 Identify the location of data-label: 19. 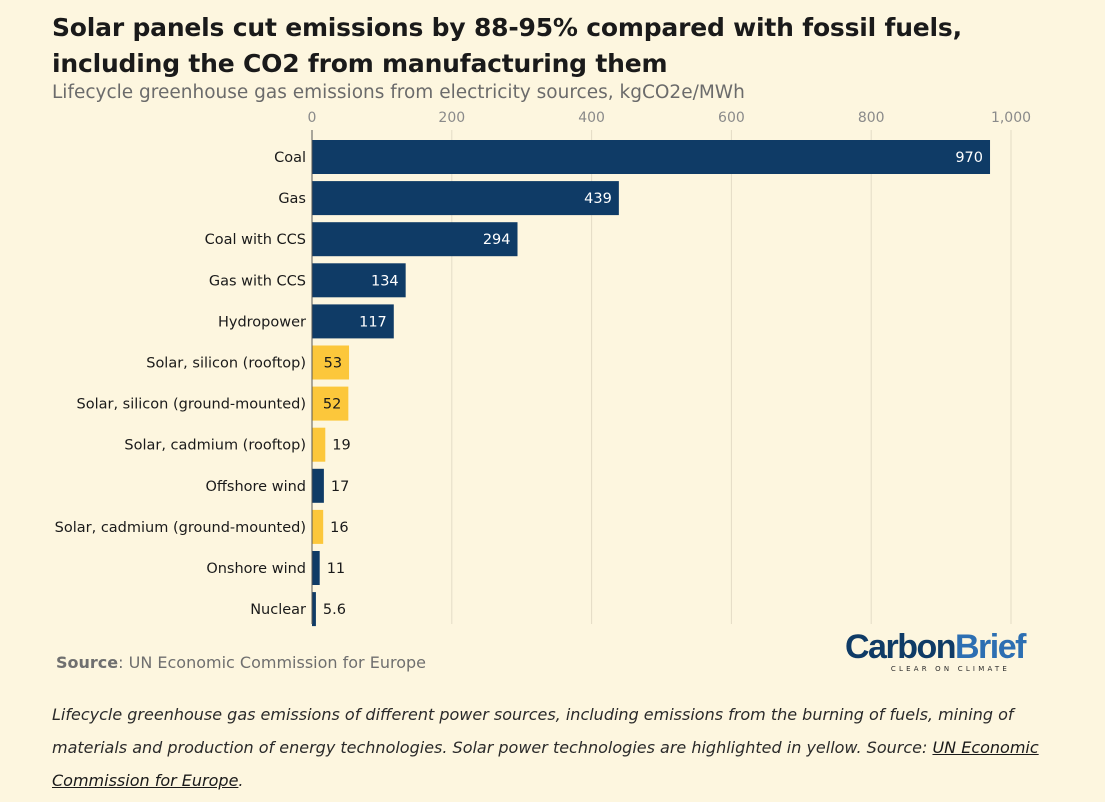
(341, 446).